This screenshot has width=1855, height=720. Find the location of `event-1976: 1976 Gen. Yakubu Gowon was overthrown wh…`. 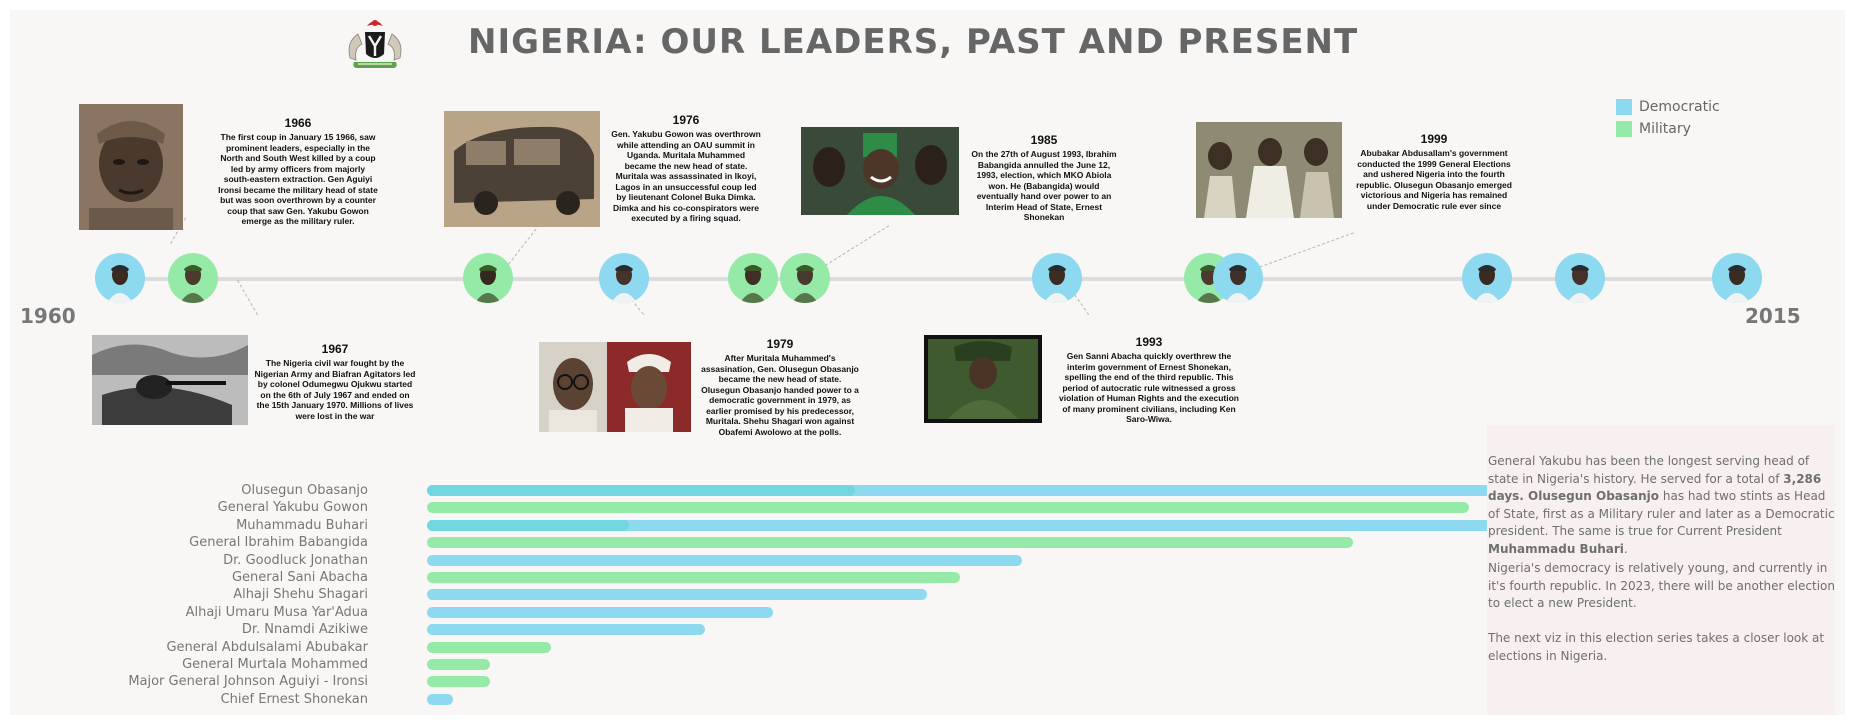

event-1976: 1976 Gen. Yakubu Gowon was overthrown wh… is located at coordinates (686, 168).